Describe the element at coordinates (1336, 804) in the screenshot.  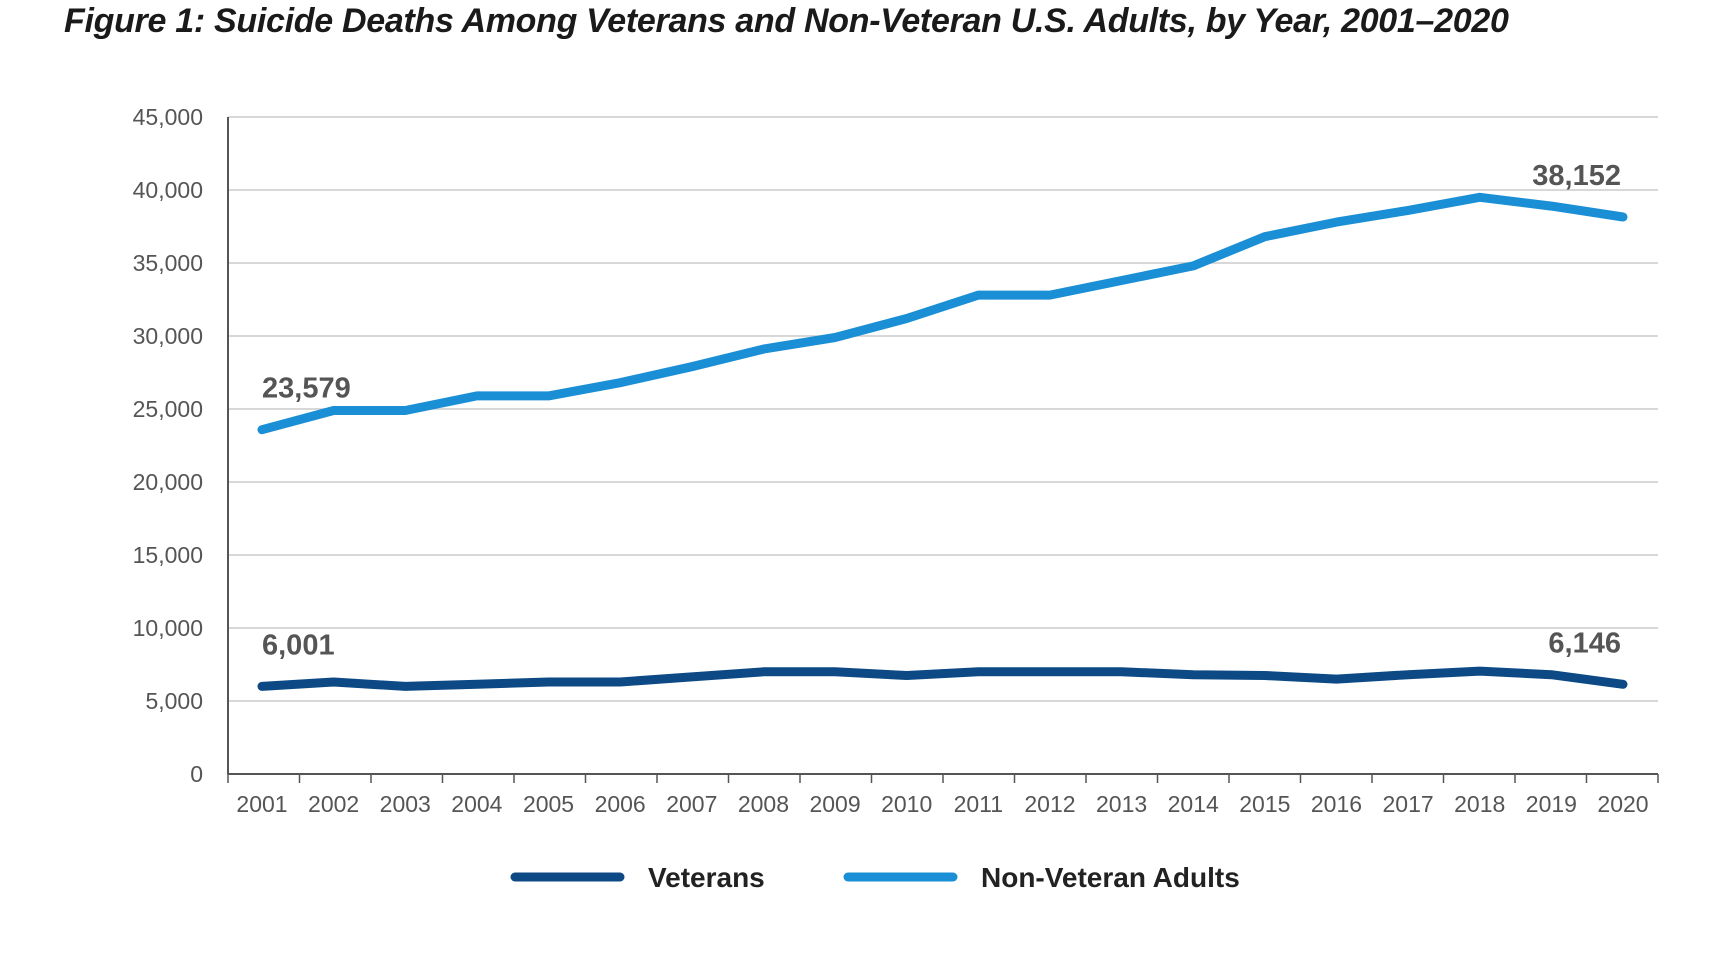
I see `x-tick-label: 2016` at that location.